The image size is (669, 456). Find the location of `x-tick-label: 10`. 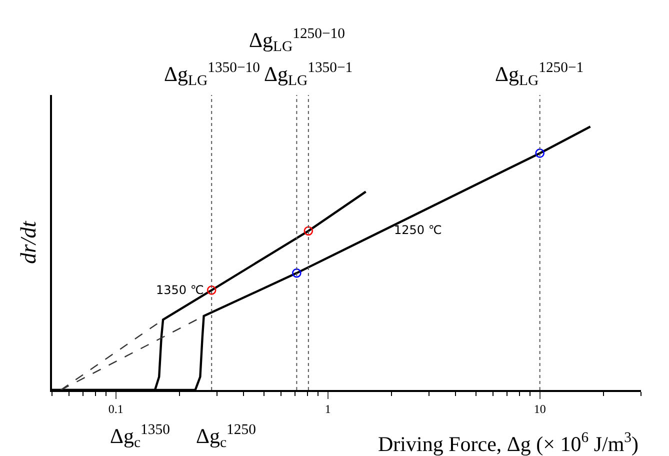

x-tick-label: 10 is located at coordinates (540, 409).